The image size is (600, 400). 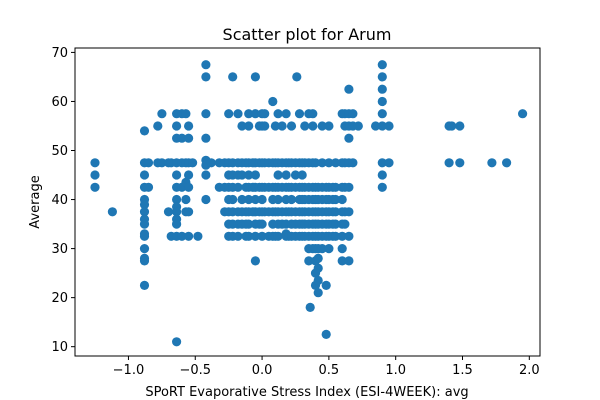 What do you see at coordinates (129, 370) in the screenshot?
I see `x-tick-label: −1.0` at bounding box center [129, 370].